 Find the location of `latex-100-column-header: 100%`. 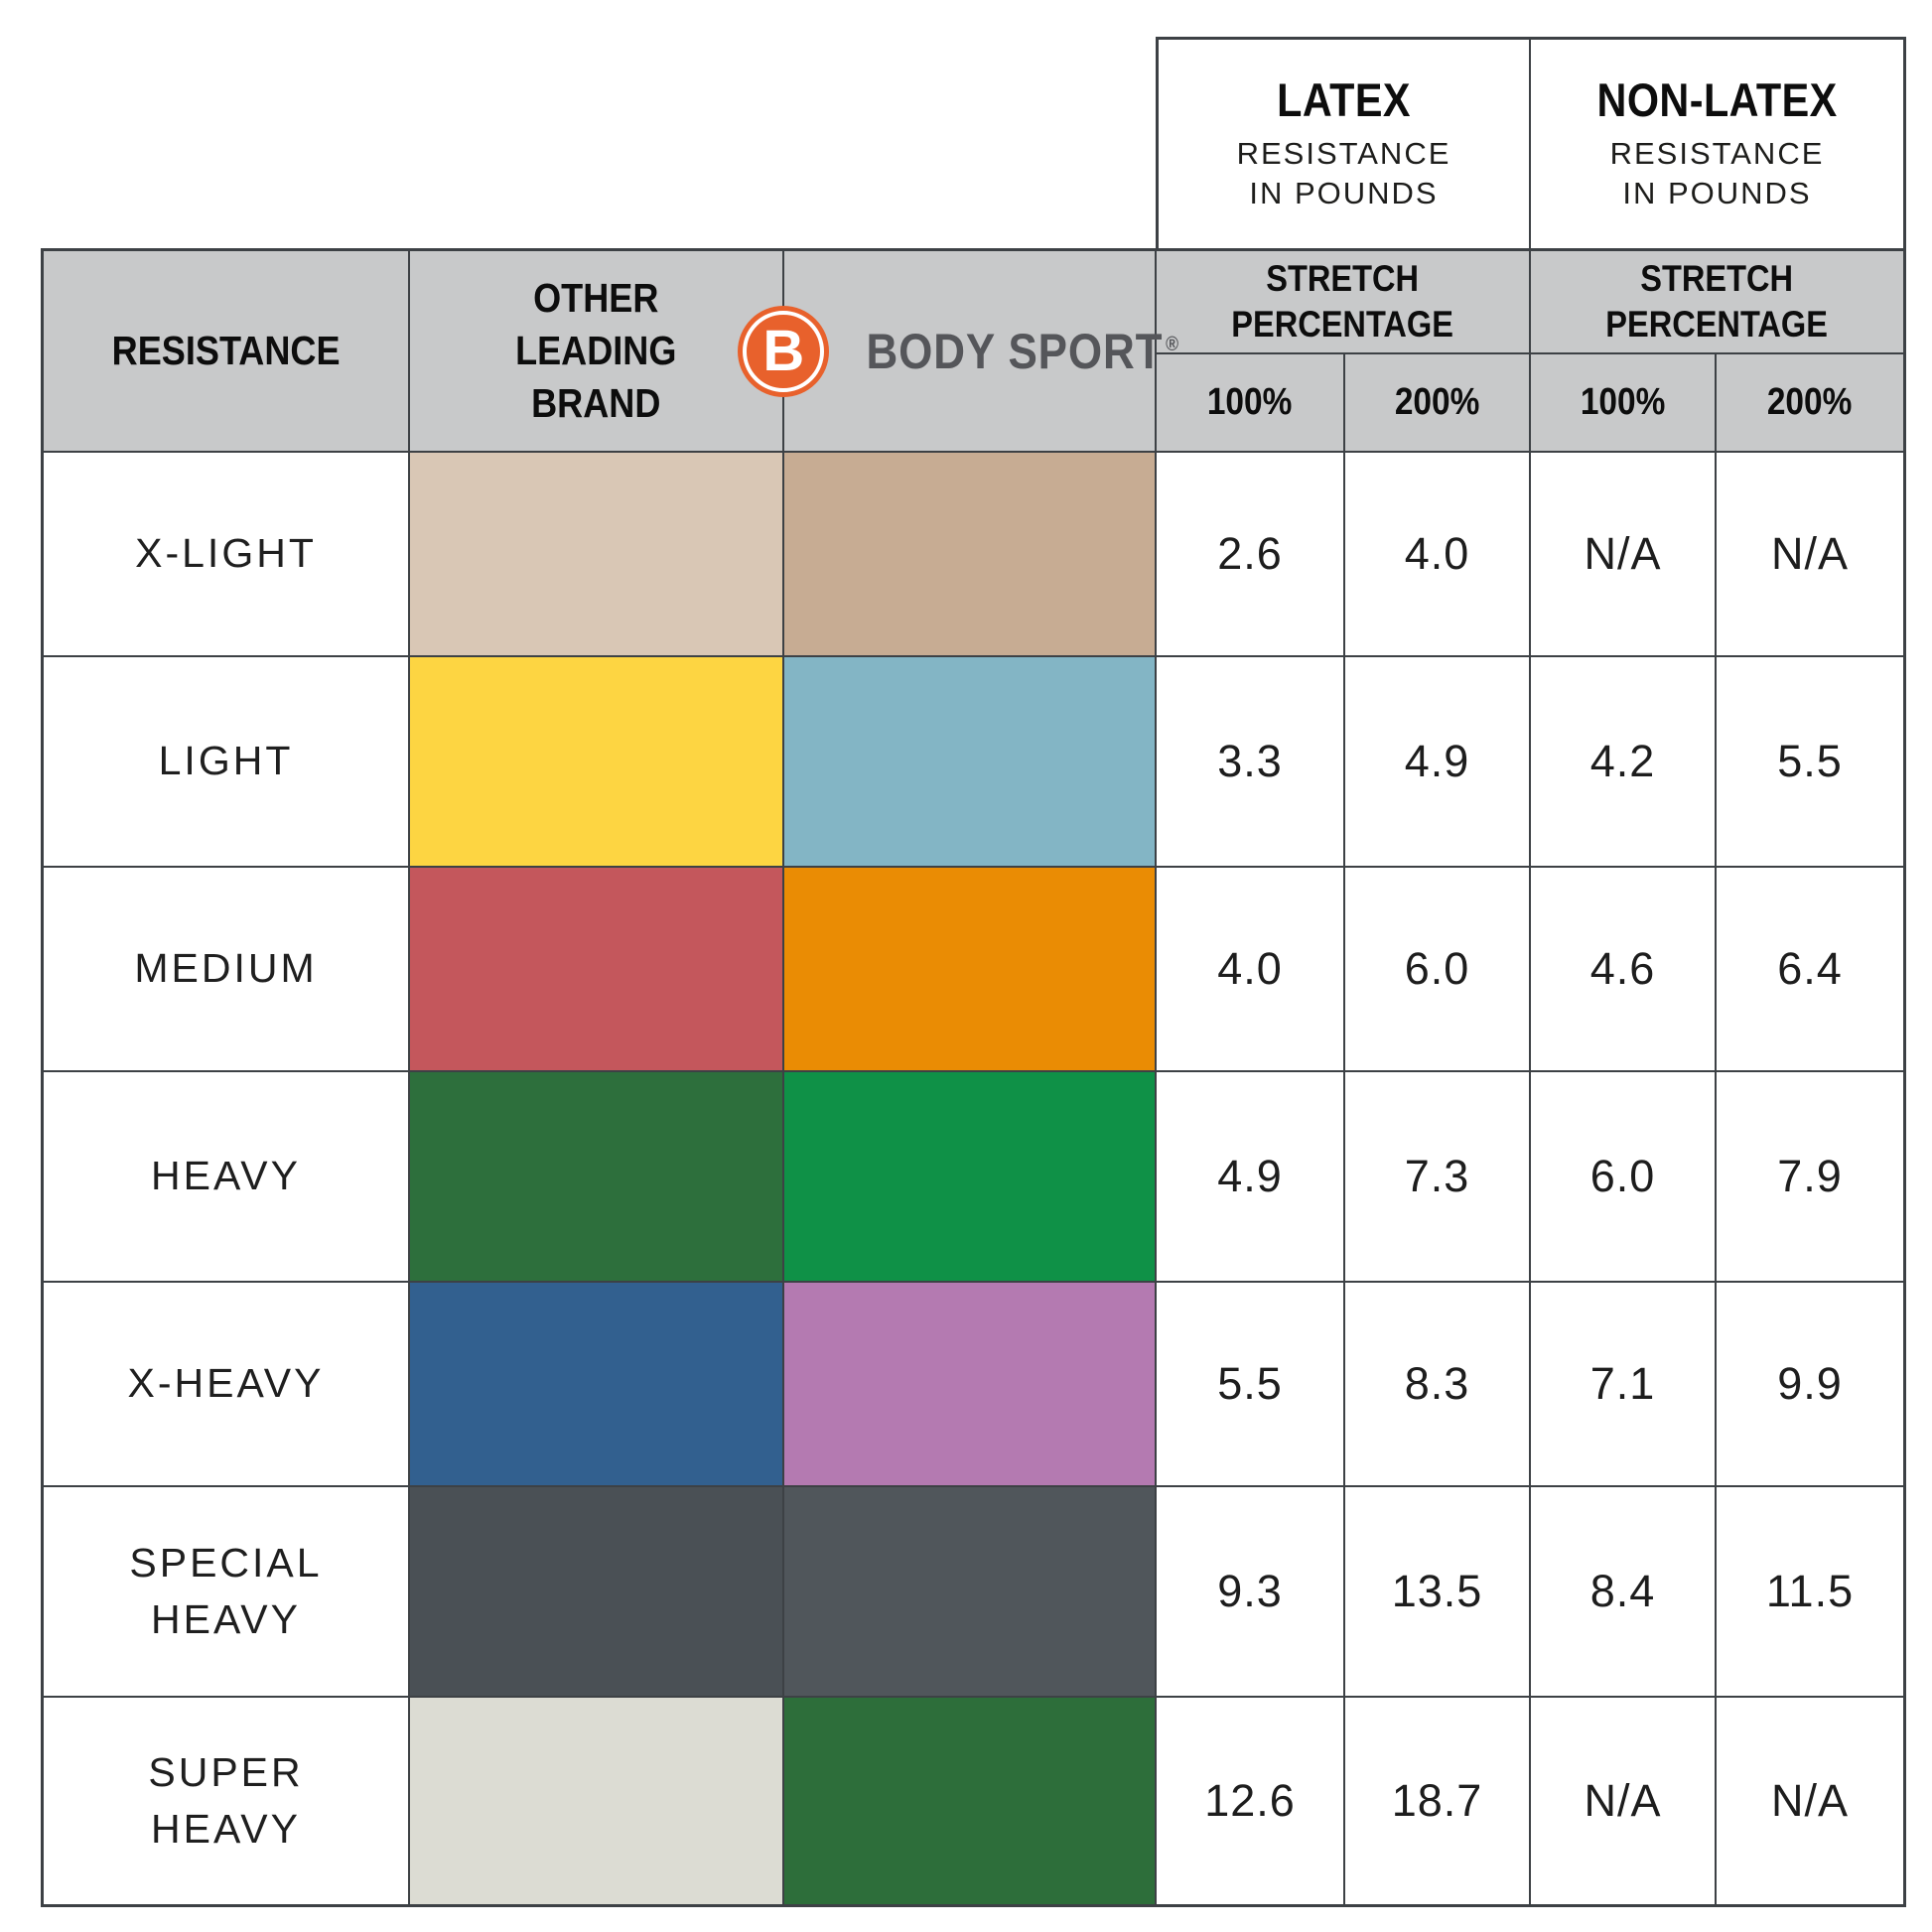

latex-100-column-header: 100% is located at coordinates (1250, 403).